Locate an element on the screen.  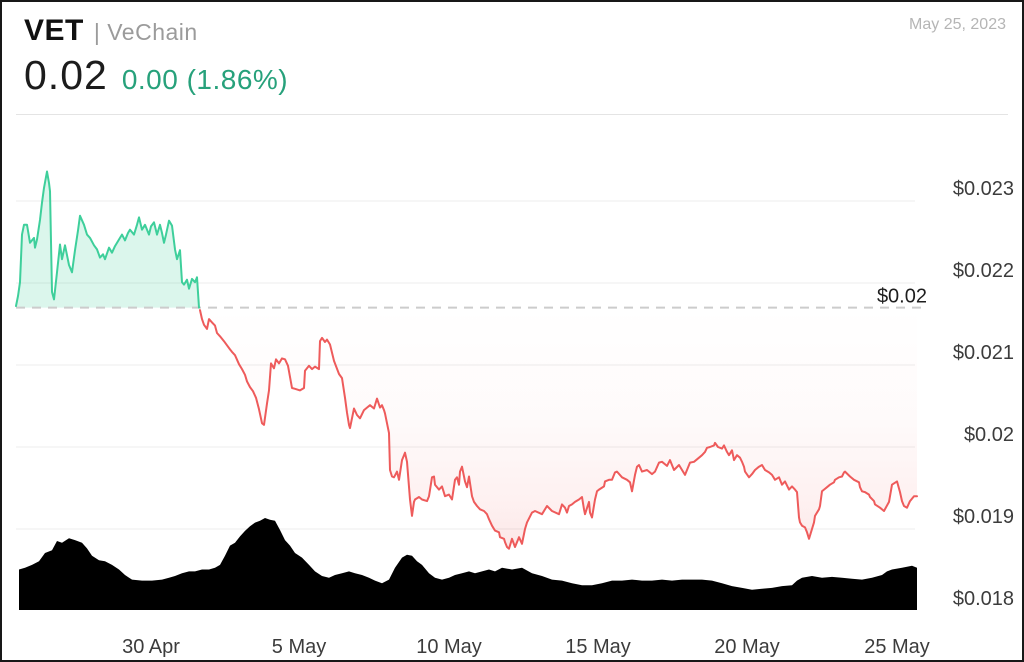
date-label: May 25, 2023 is located at coordinates (957, 24).